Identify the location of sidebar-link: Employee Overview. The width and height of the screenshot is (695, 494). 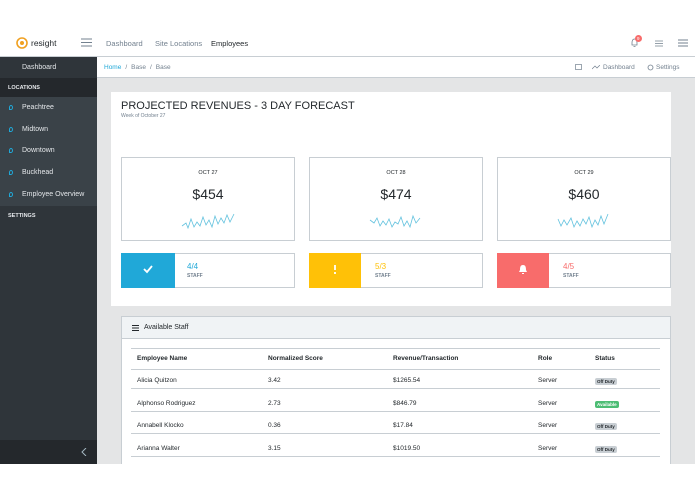
(53, 194).